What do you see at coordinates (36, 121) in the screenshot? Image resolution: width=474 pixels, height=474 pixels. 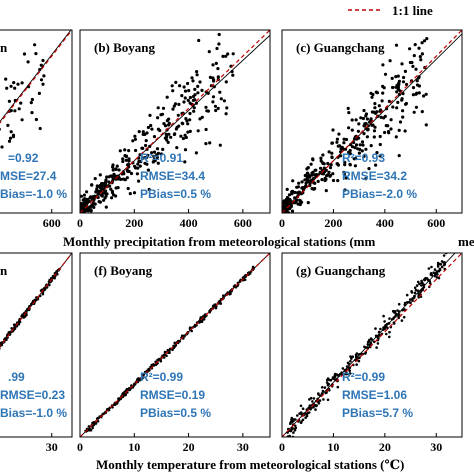 I see `plot-frame` at bounding box center [36, 121].